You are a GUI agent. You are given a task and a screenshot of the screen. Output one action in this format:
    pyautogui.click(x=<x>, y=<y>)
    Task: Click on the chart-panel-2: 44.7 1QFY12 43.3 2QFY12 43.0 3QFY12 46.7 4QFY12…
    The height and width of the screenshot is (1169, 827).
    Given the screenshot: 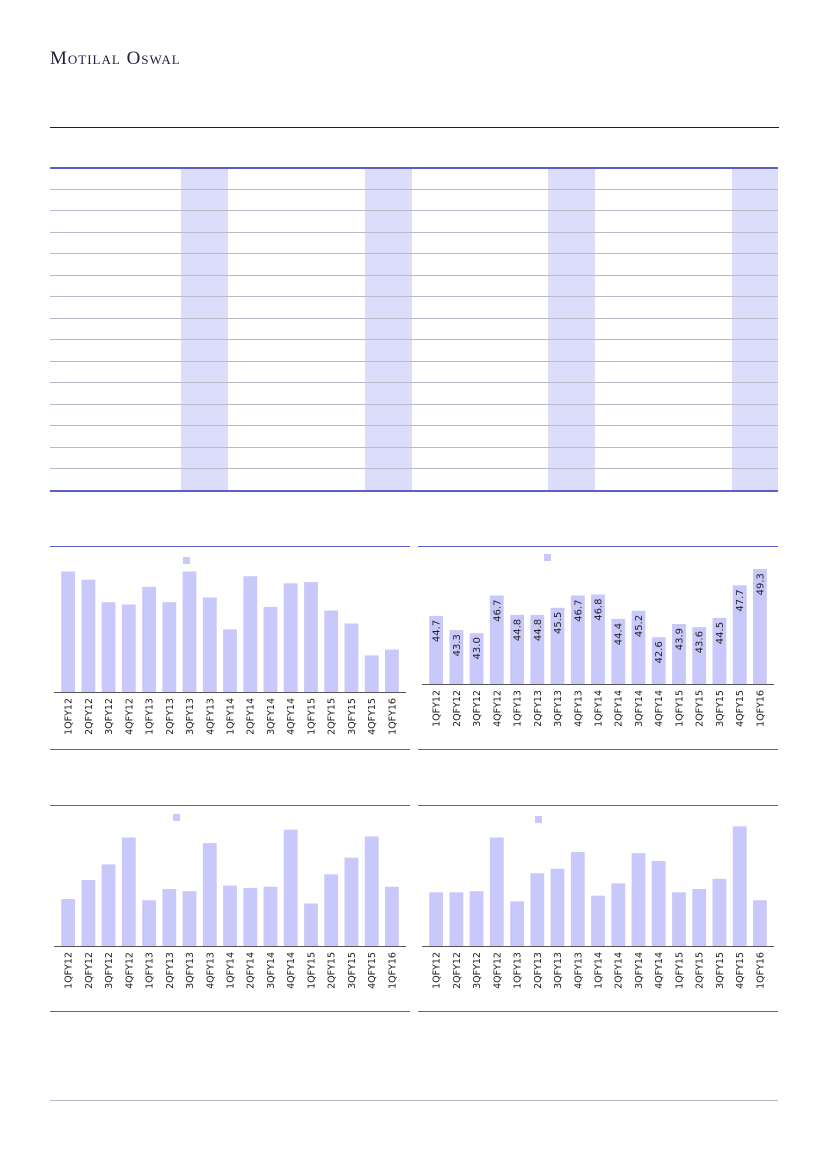 What is the action you would take?
    pyautogui.click(x=598, y=648)
    